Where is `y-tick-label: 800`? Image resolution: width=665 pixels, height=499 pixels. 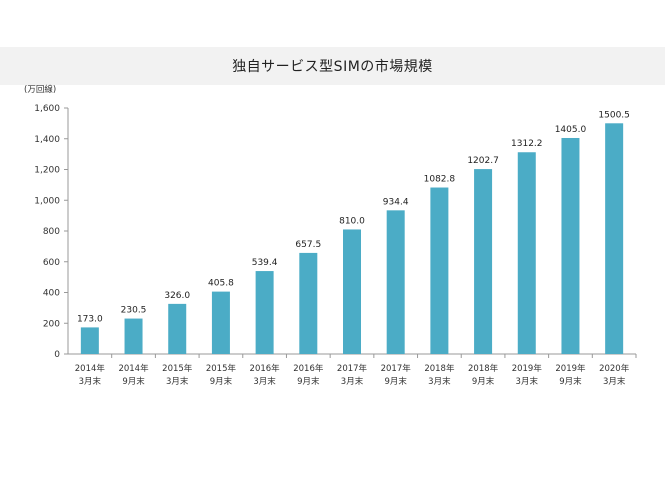 y-tick-label: 800 is located at coordinates (51, 232).